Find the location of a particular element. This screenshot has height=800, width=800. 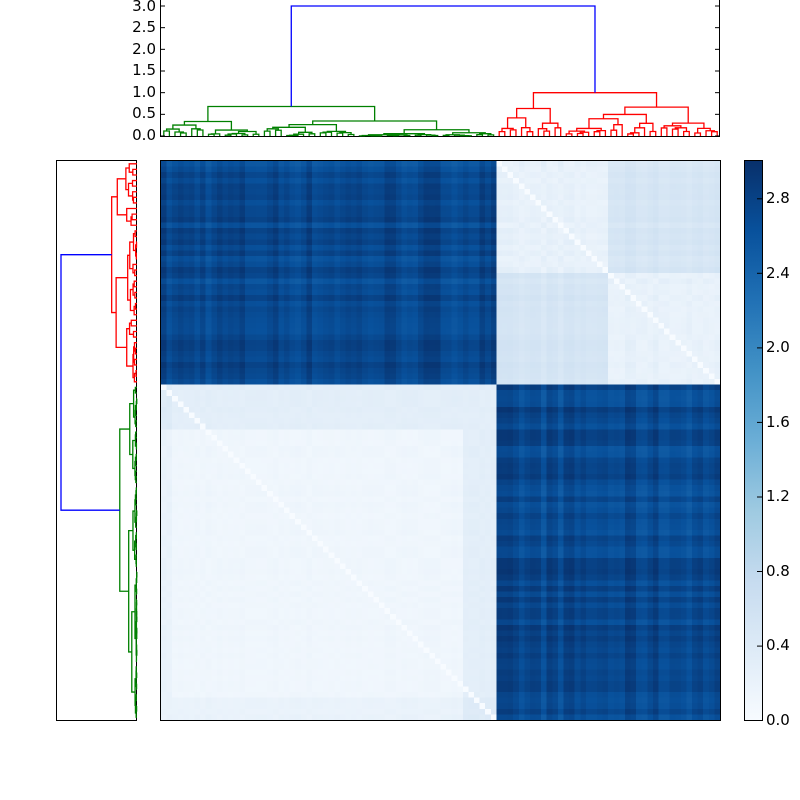

colorbar-tick-label: 2.4 is located at coordinates (778, 273).